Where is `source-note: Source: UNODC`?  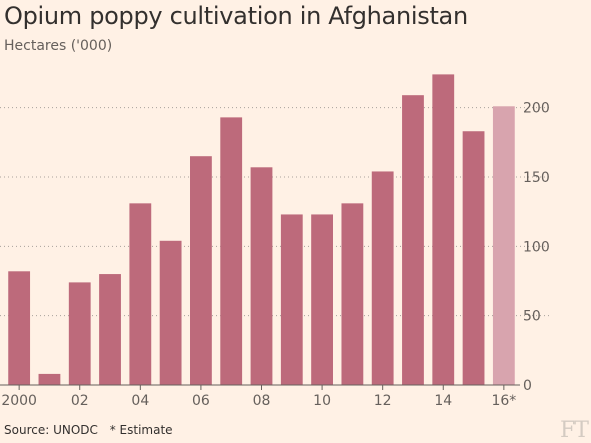 source-note: Source: UNODC is located at coordinates (51, 430).